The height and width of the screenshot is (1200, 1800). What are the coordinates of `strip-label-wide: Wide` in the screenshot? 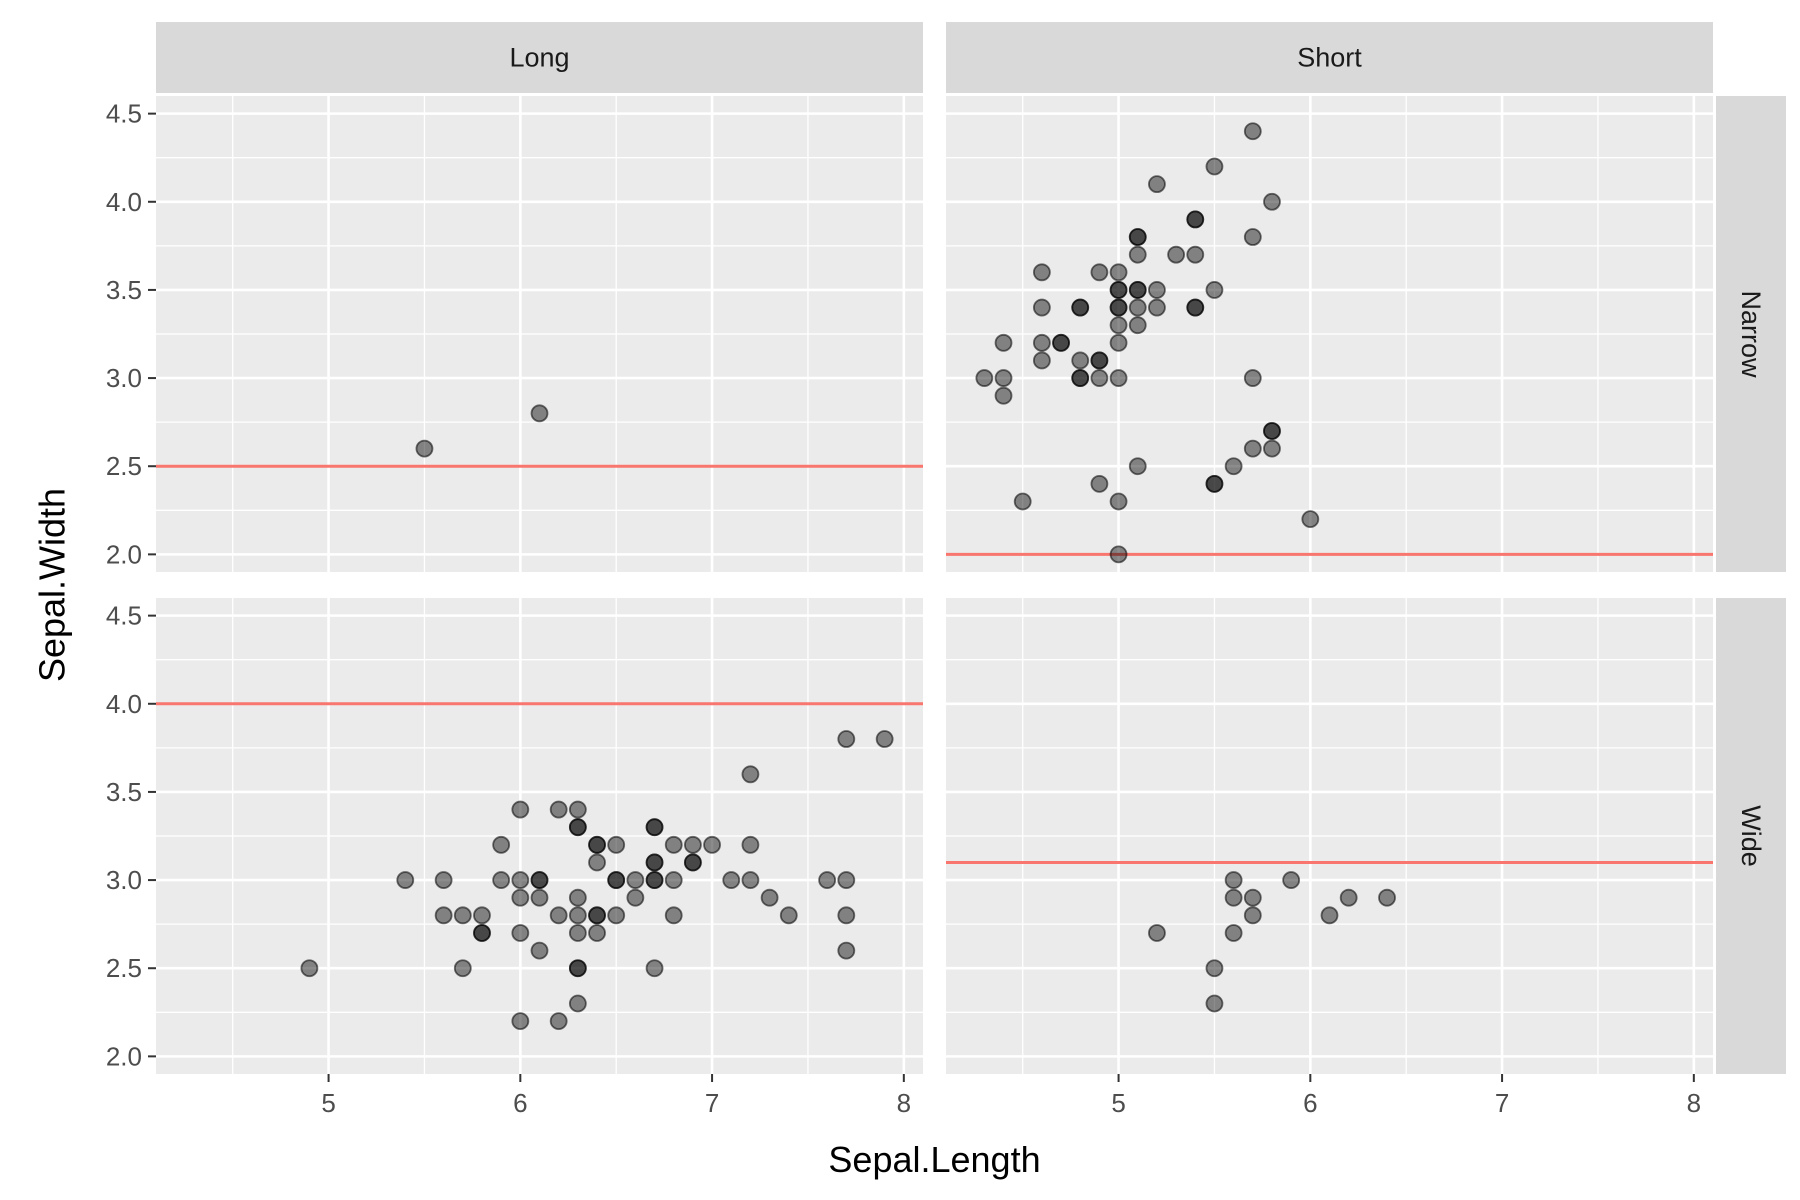 It's located at (1751, 836).